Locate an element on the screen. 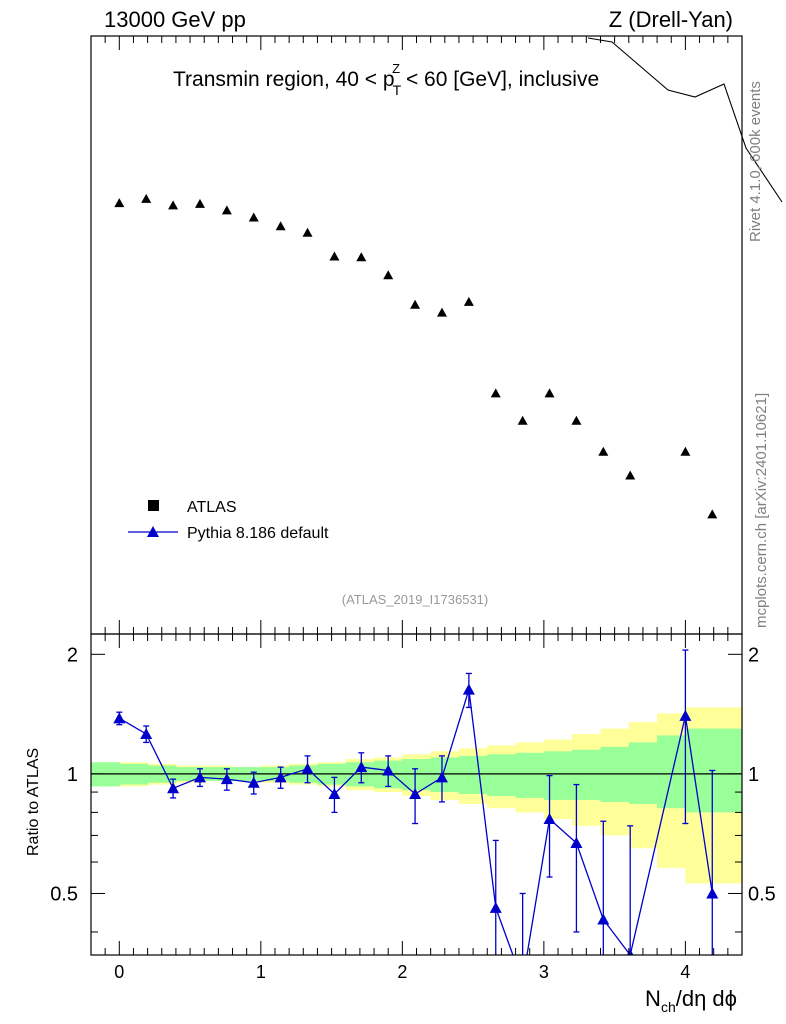 This screenshot has width=786, height=1024. plot-title-sup: Z is located at coordinates (396, 68).